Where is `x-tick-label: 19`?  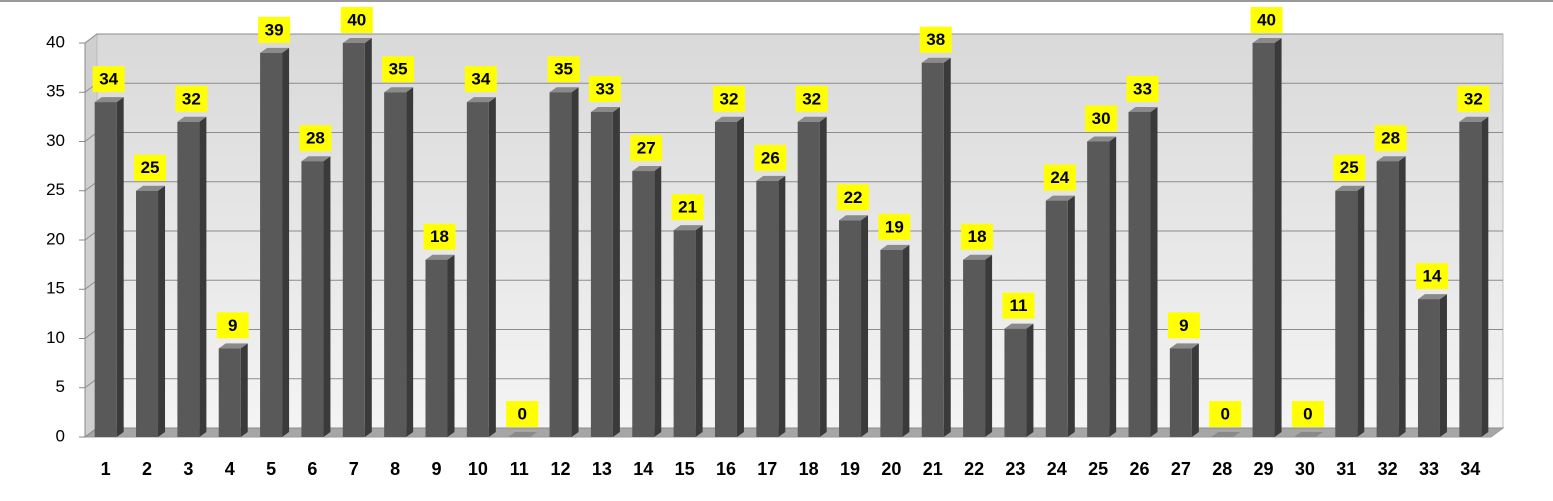 x-tick-label: 19 is located at coordinates (850, 469).